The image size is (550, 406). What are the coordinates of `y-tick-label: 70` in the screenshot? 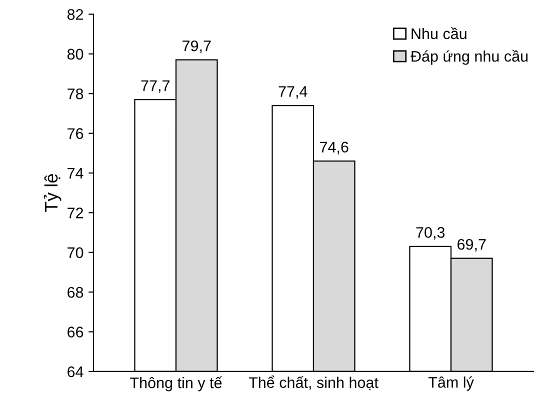 It's located at (76, 252).